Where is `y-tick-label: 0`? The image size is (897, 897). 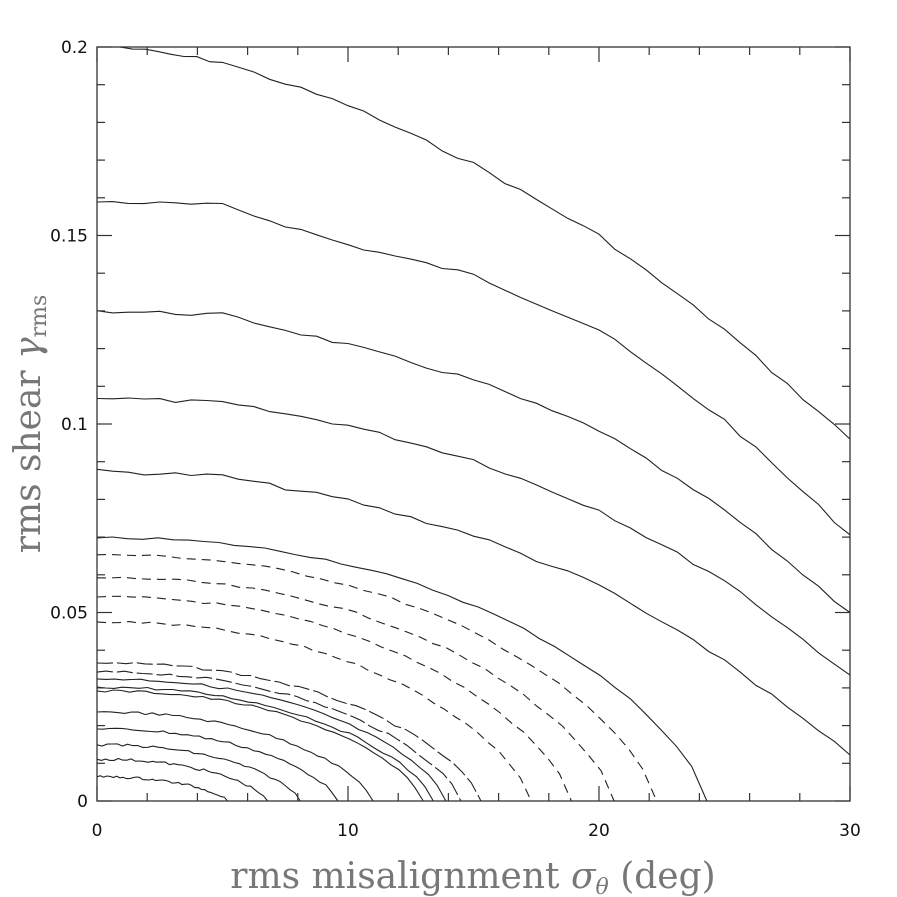 y-tick-label: 0 is located at coordinates (82, 802).